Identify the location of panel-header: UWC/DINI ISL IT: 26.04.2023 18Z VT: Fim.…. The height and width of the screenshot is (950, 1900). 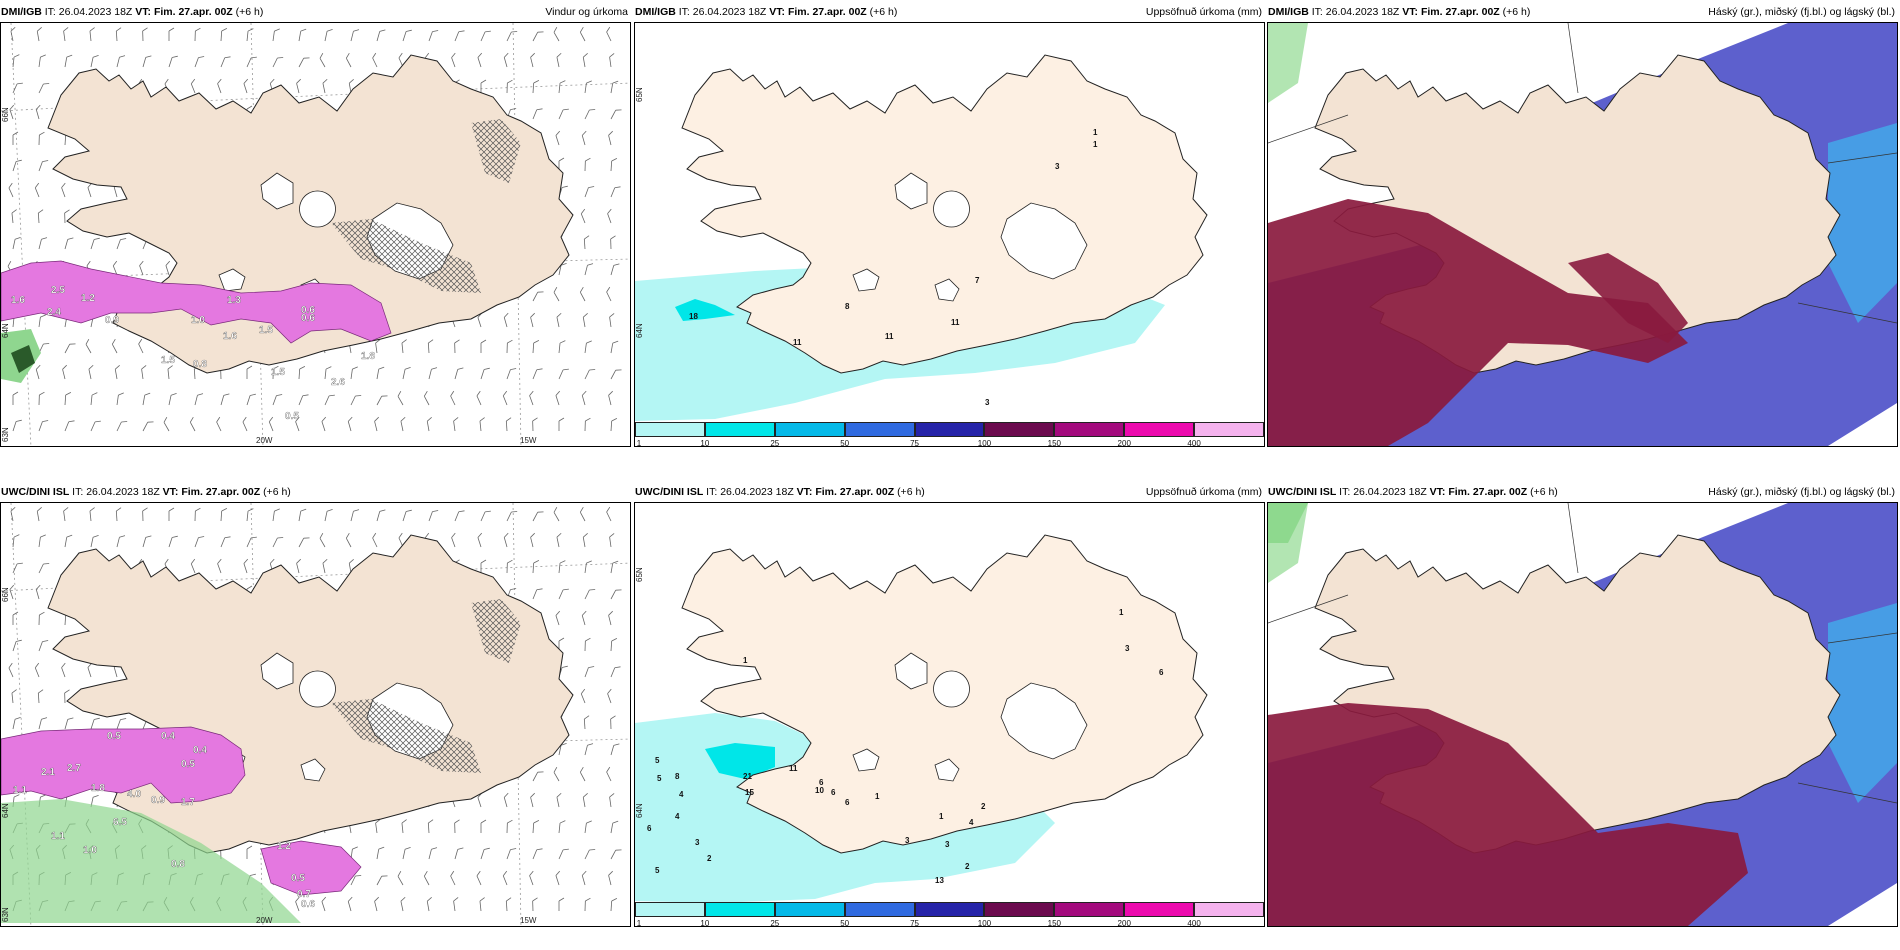
(949, 492).